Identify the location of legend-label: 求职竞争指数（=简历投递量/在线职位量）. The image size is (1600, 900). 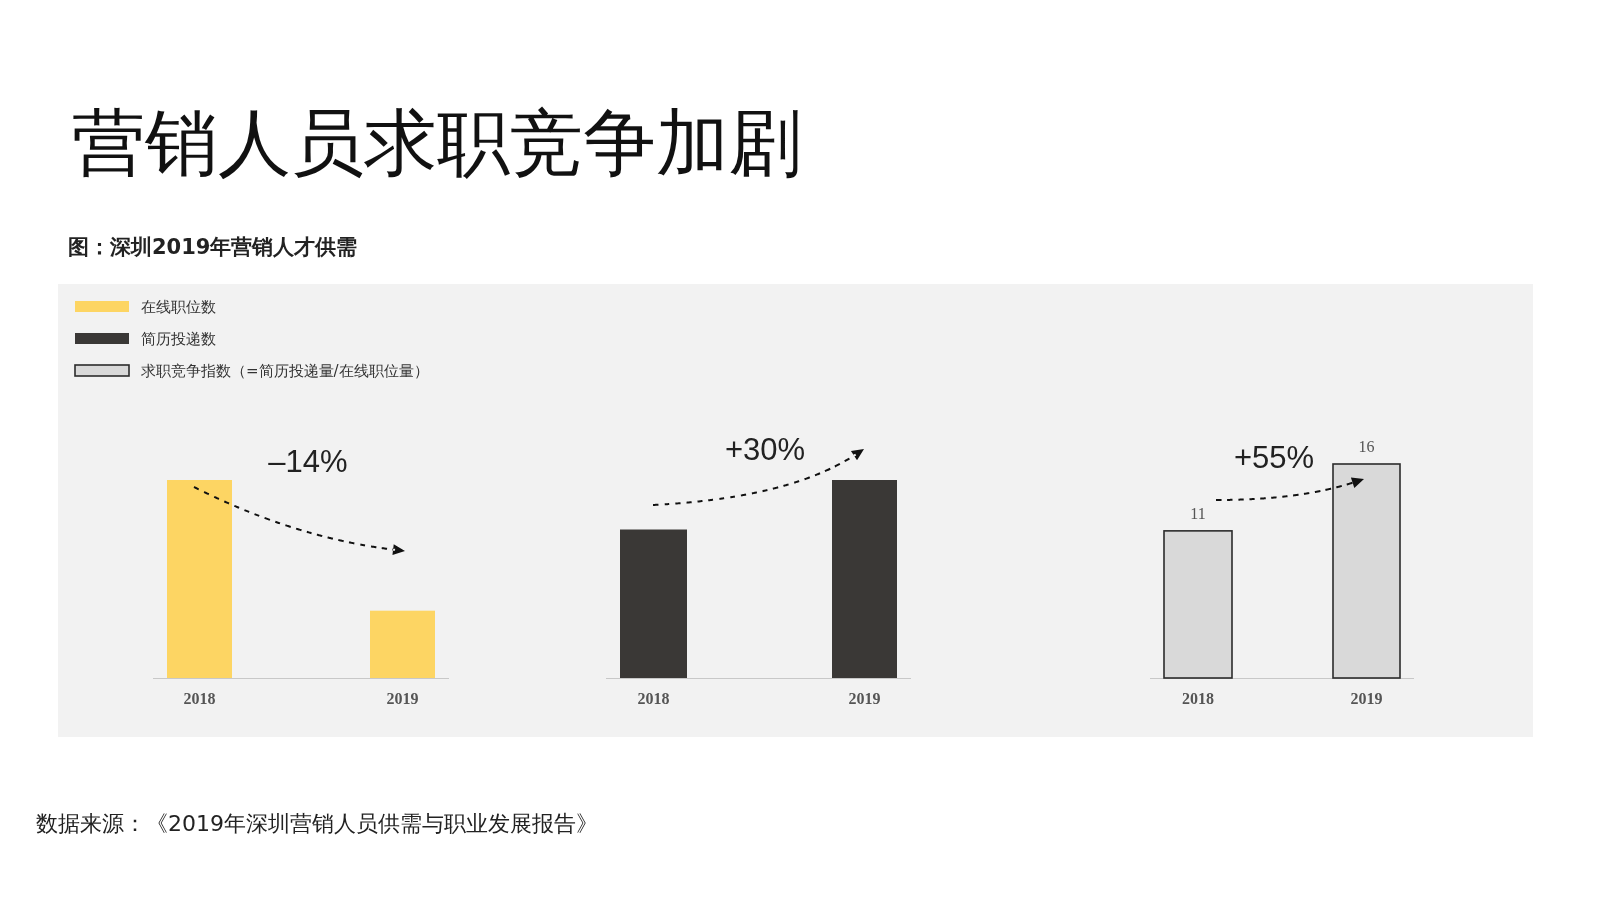
(285, 371).